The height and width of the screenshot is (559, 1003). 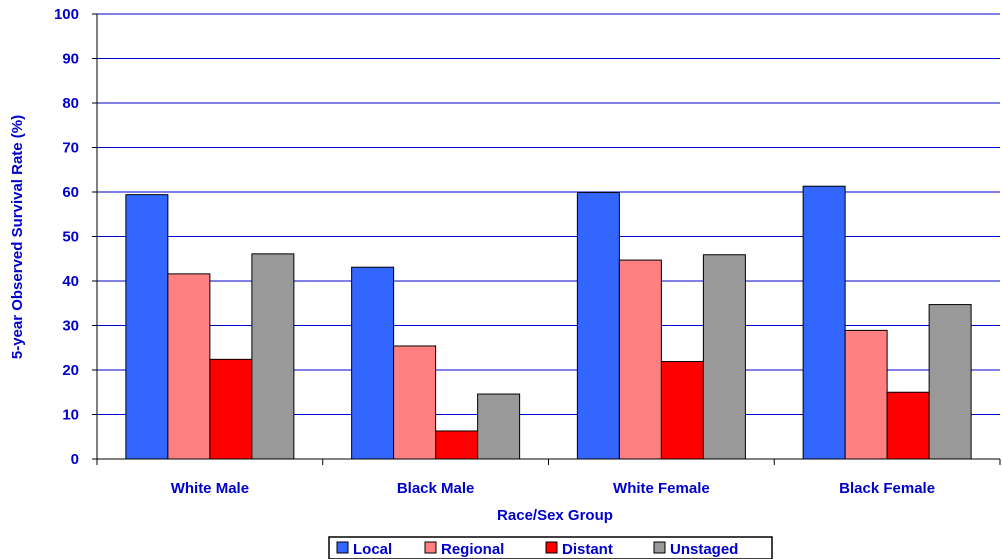 What do you see at coordinates (70, 237) in the screenshot?
I see `y-tick-label: 50` at bounding box center [70, 237].